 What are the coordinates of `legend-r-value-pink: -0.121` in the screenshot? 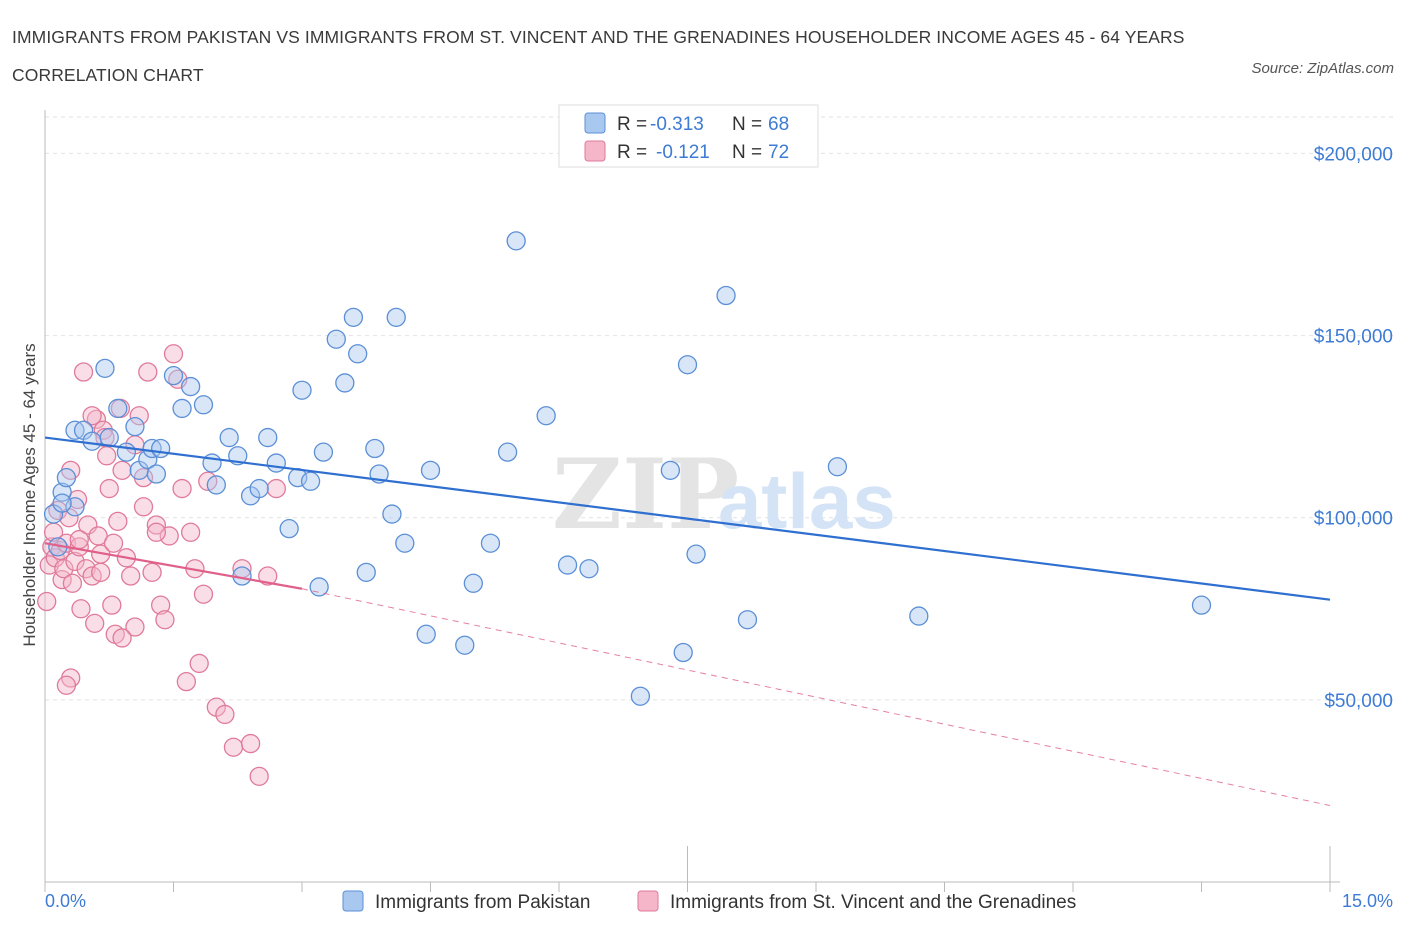 It's located at (683, 152).